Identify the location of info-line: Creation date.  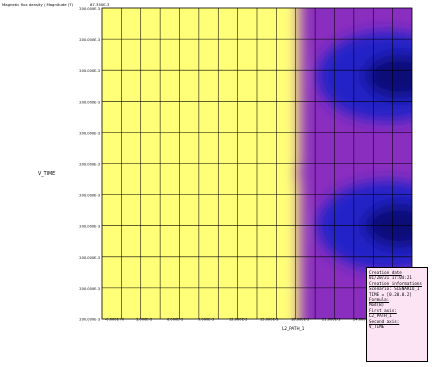
(385, 272).